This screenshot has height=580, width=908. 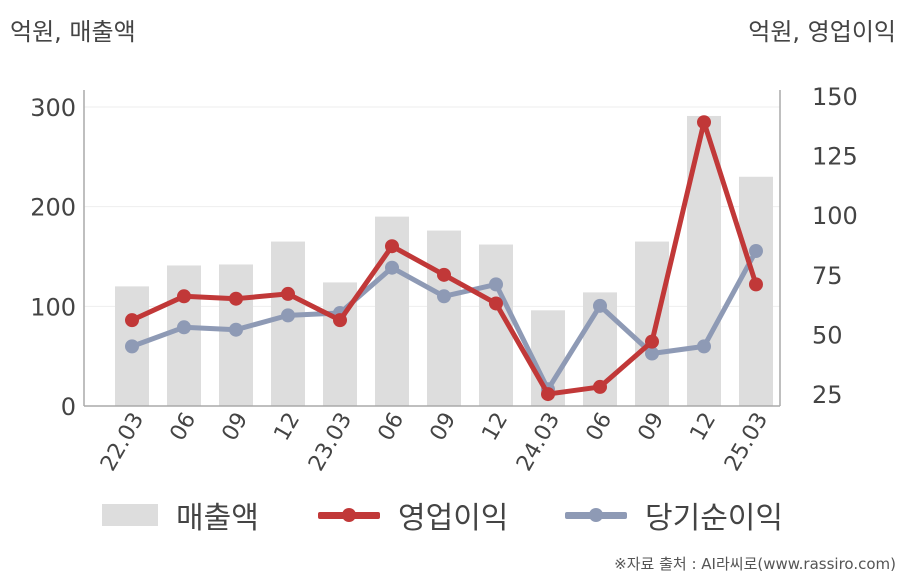 I want to click on y-left-tick-label: 100, so click(x=53, y=307).